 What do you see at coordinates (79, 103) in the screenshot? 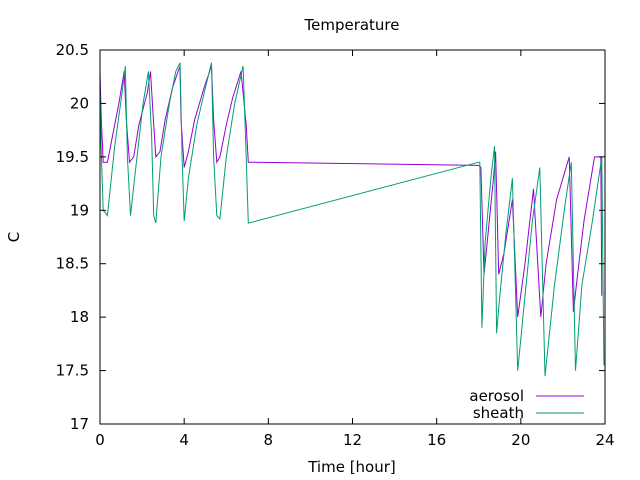
I see `y-tick-label: 20` at bounding box center [79, 103].